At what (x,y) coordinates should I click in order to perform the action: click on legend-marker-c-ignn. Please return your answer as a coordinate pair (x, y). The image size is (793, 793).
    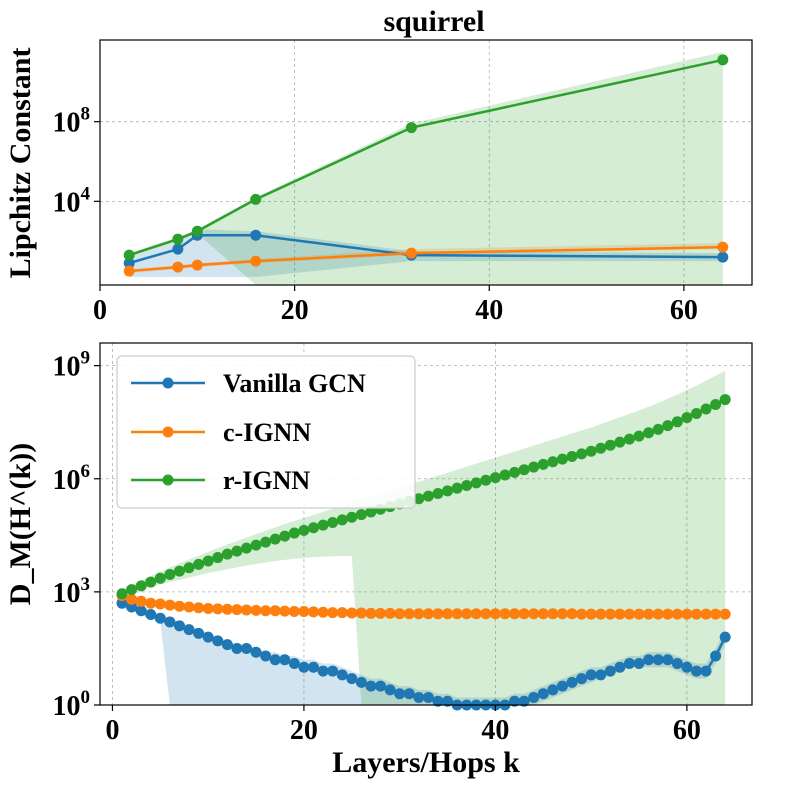
    Looking at the image, I should click on (168, 432).